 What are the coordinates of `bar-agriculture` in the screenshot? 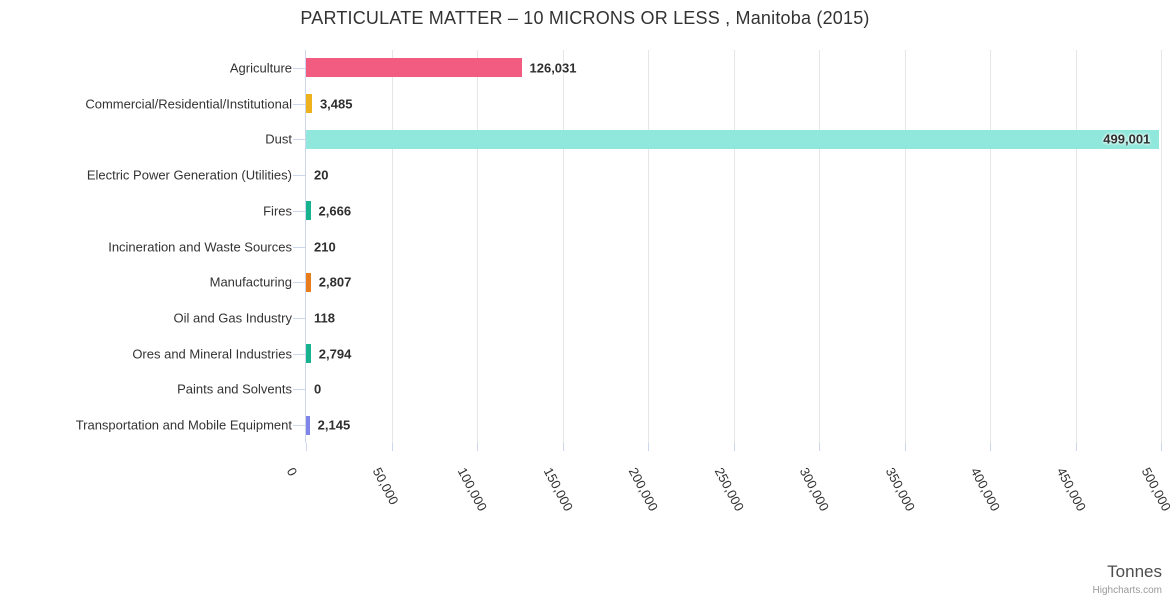 It's located at (414, 68).